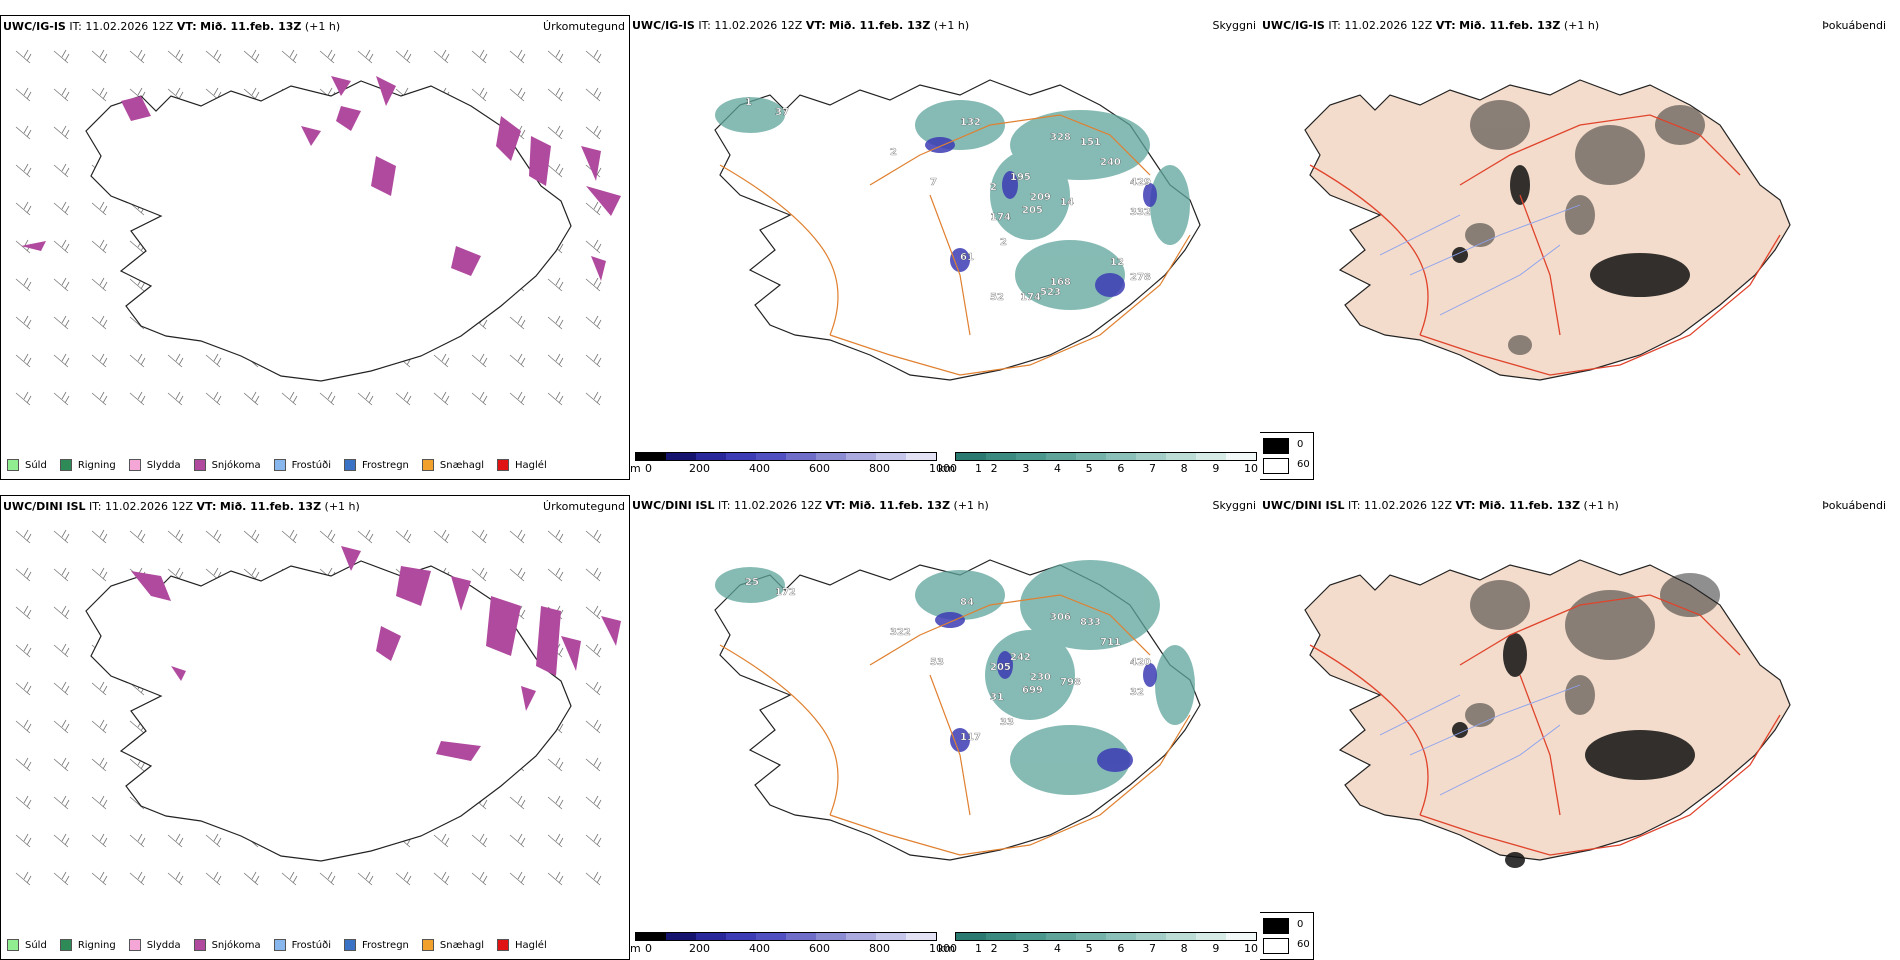 This screenshot has height=960, width=1900. What do you see at coordinates (1089, 948) in the screenshot?
I see `colorbar-tick: 5` at bounding box center [1089, 948].